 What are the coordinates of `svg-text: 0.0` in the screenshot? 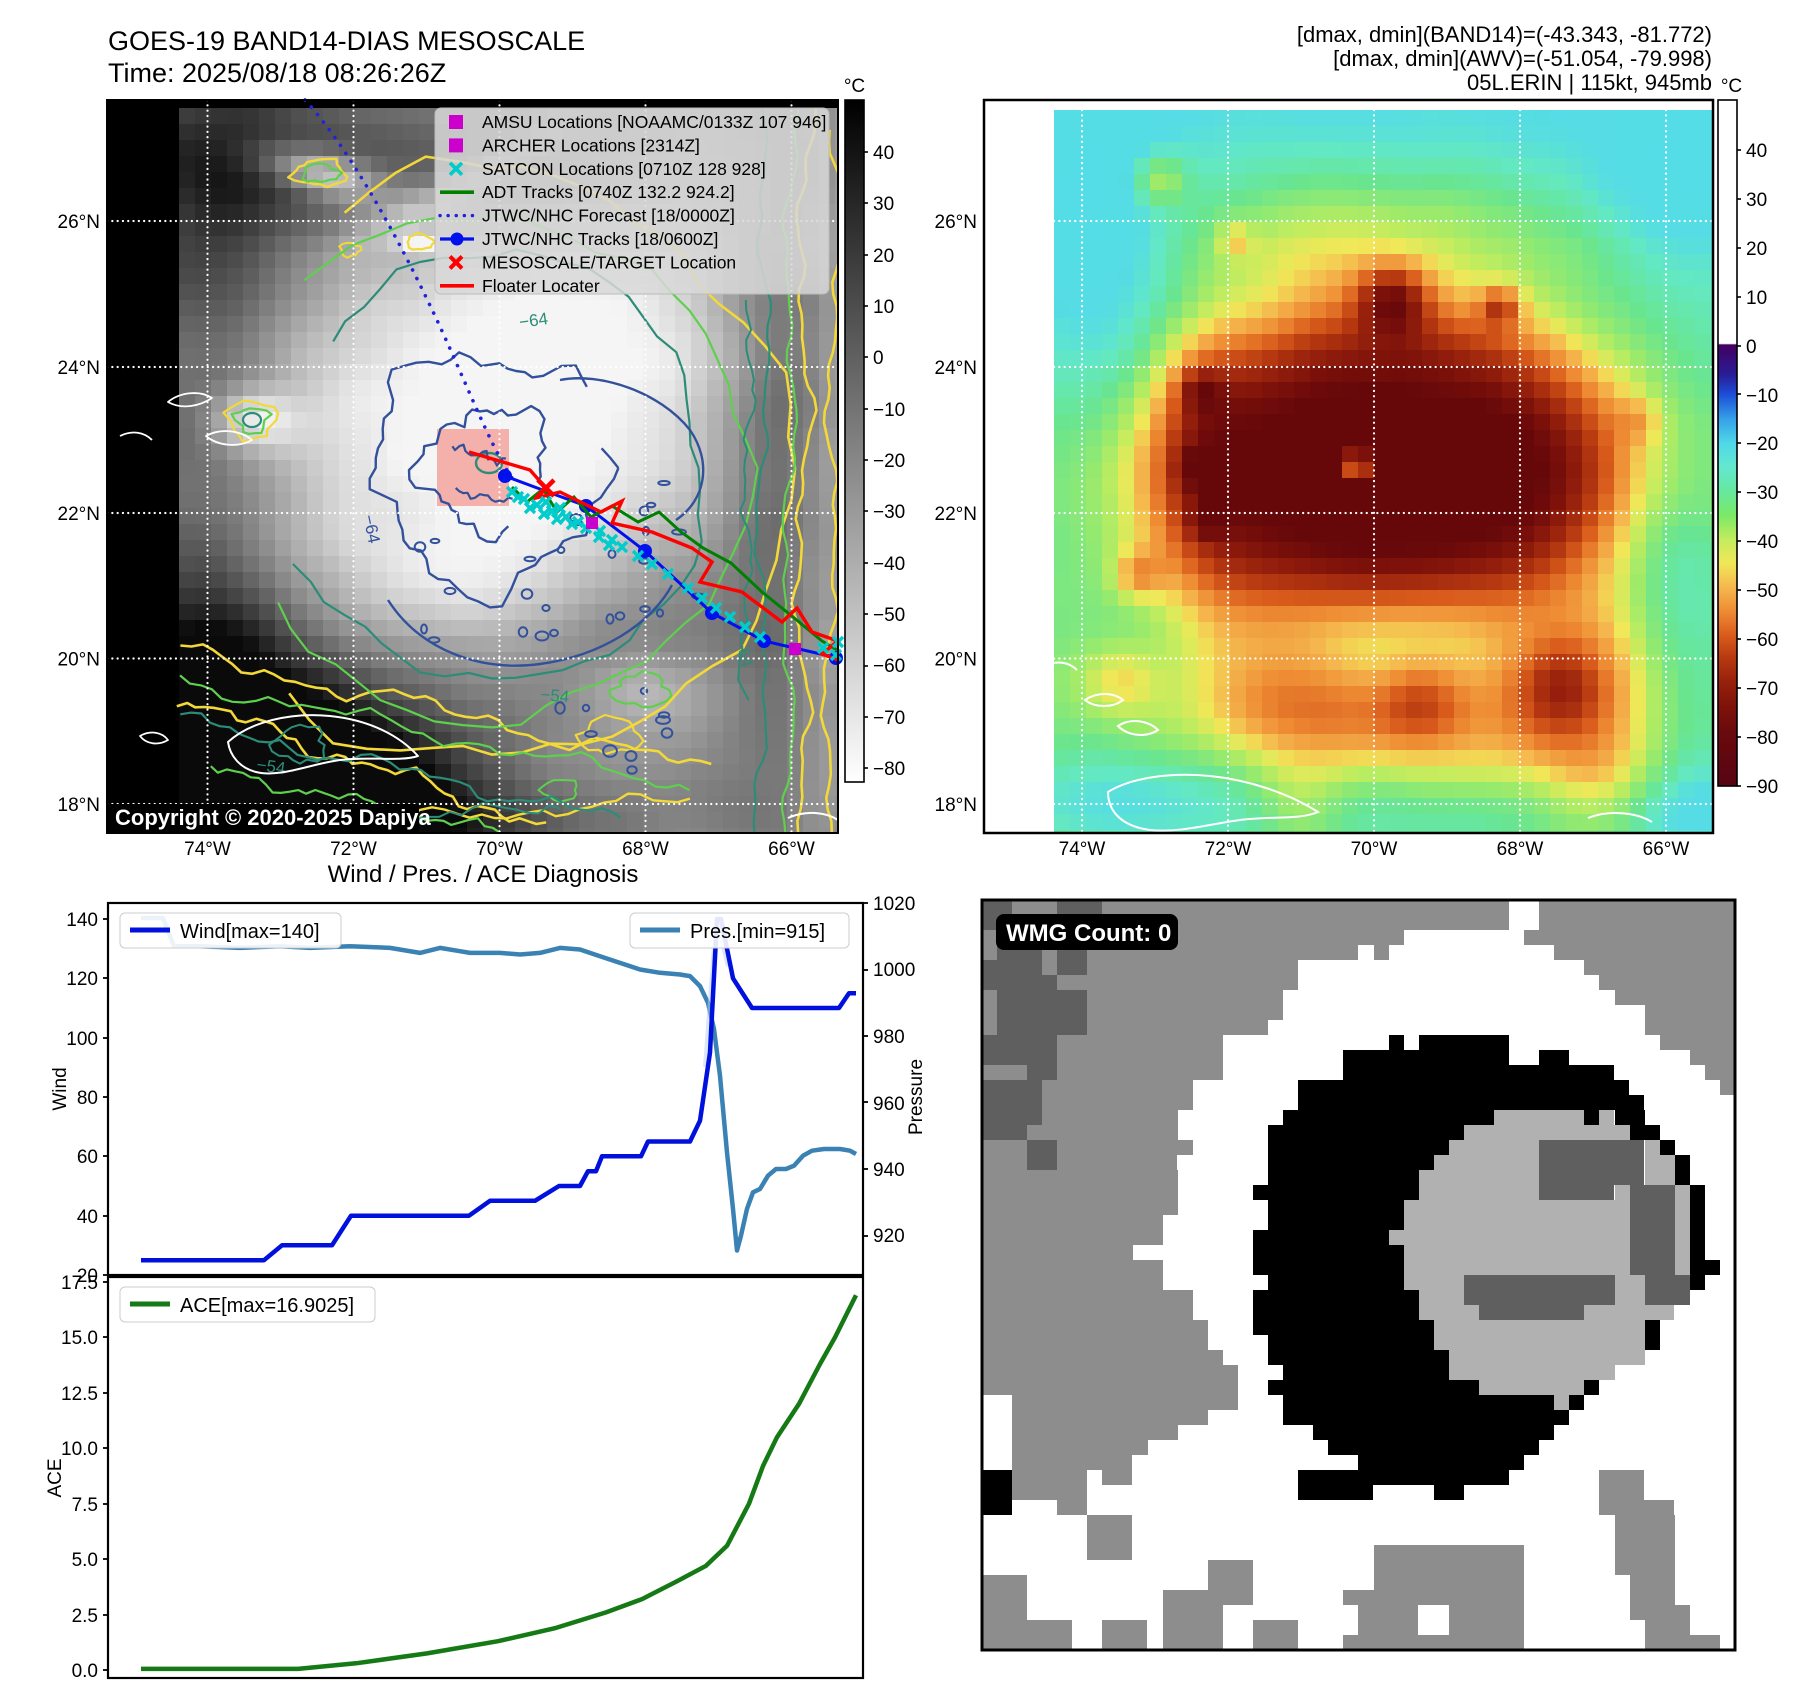 It's located at (85, 1671).